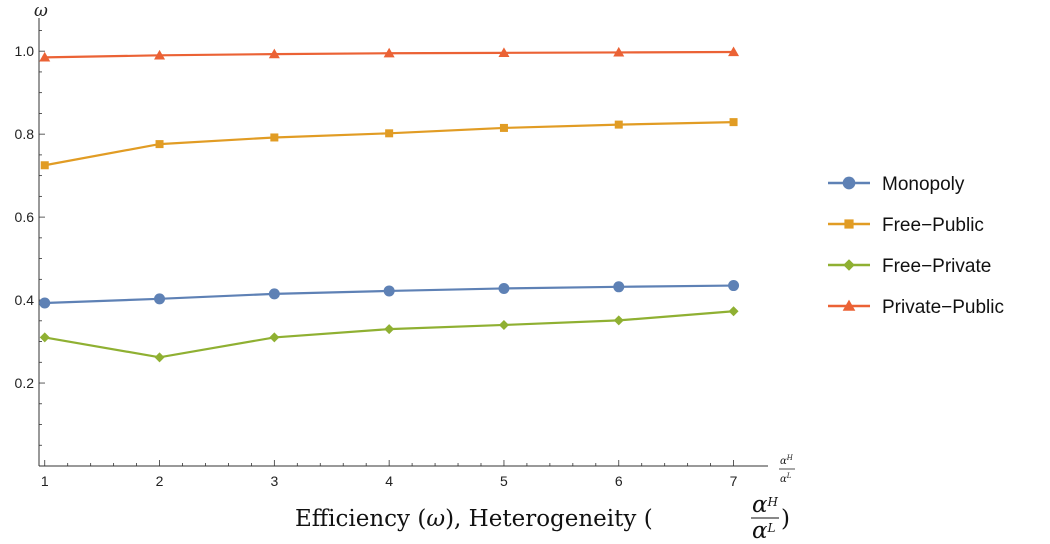 The width and height of the screenshot is (1050, 544). I want to click on legend-item-free-public: Free−Public, so click(906, 225).